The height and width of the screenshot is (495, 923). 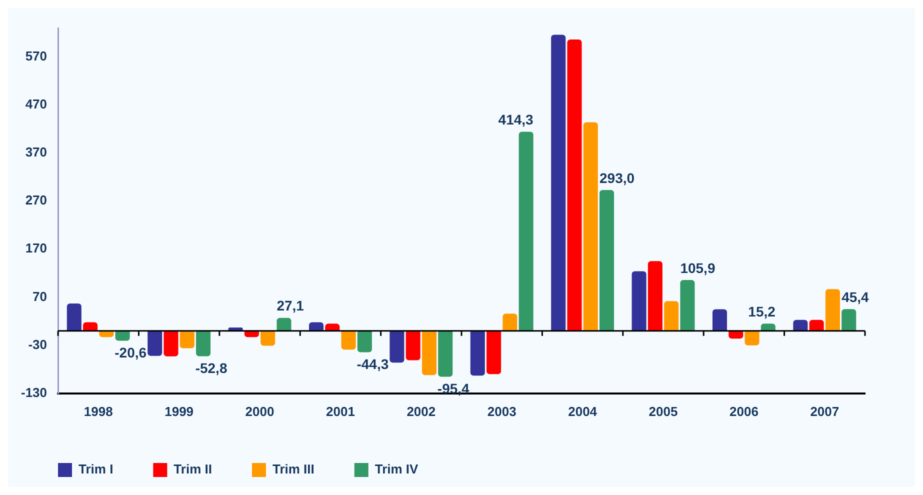 I want to click on x-tick-label: 2004, so click(x=583, y=411).